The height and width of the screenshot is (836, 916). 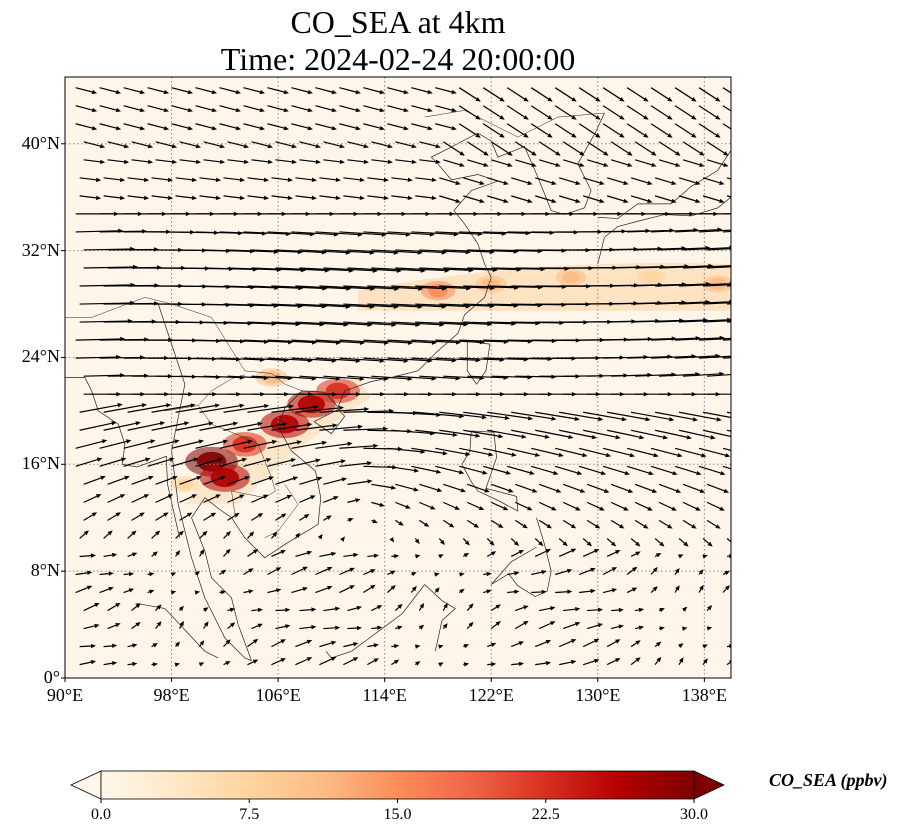 I want to click on country-border, so click(x=205, y=398).